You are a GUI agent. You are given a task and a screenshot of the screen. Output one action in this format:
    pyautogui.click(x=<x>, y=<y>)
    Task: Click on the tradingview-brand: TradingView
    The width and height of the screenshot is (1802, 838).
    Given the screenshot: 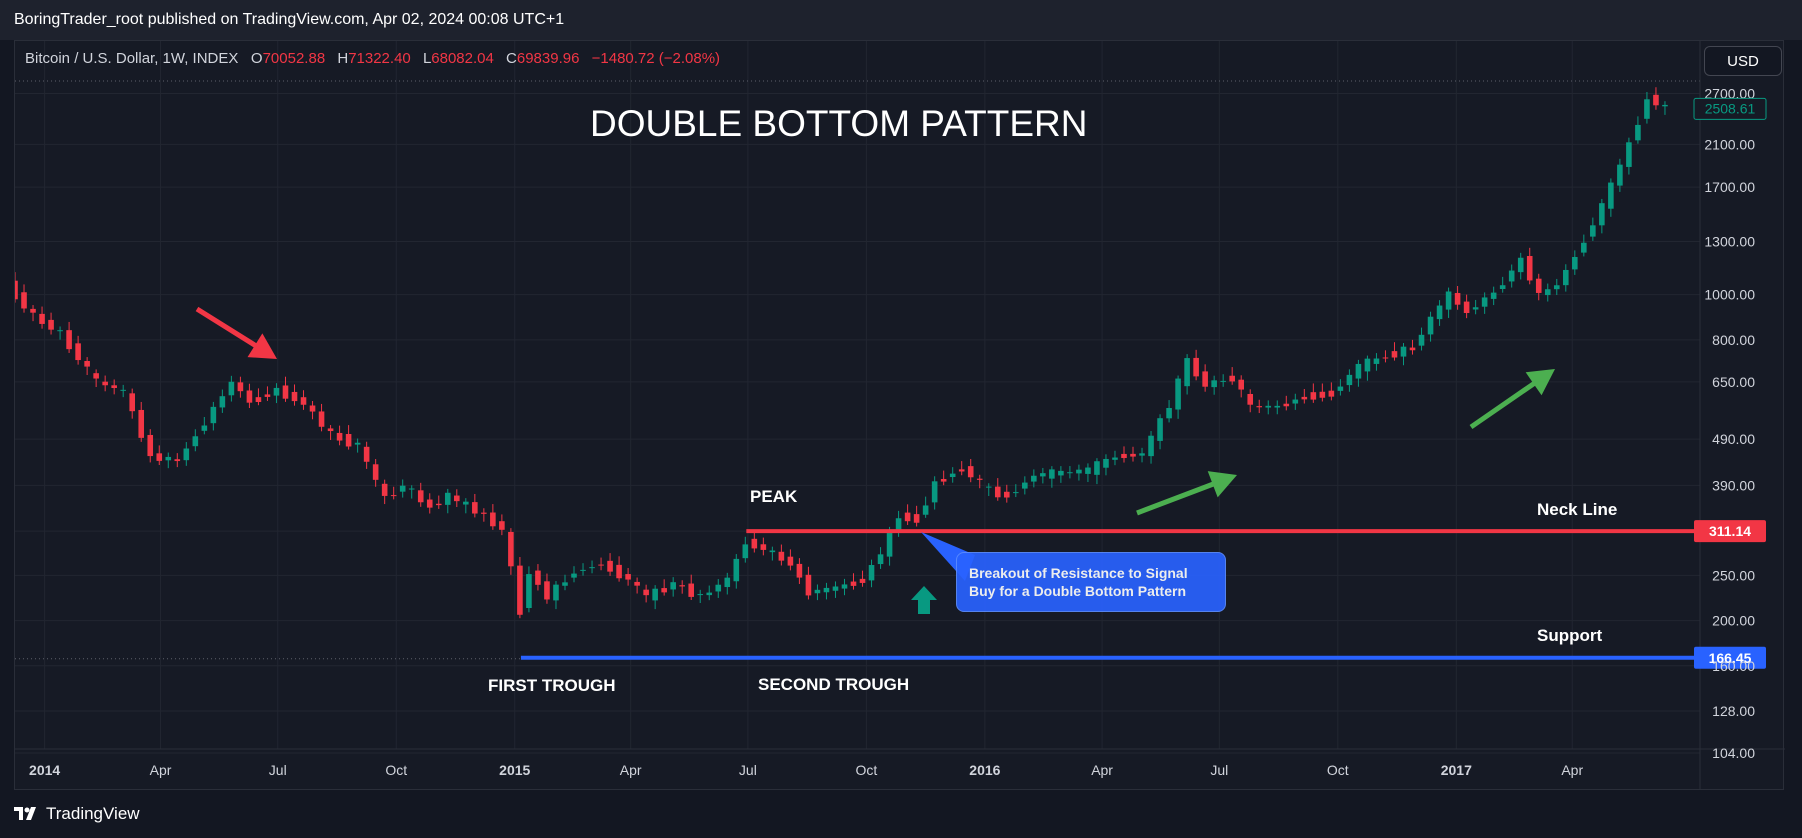 What is the action you would take?
    pyautogui.click(x=77, y=814)
    